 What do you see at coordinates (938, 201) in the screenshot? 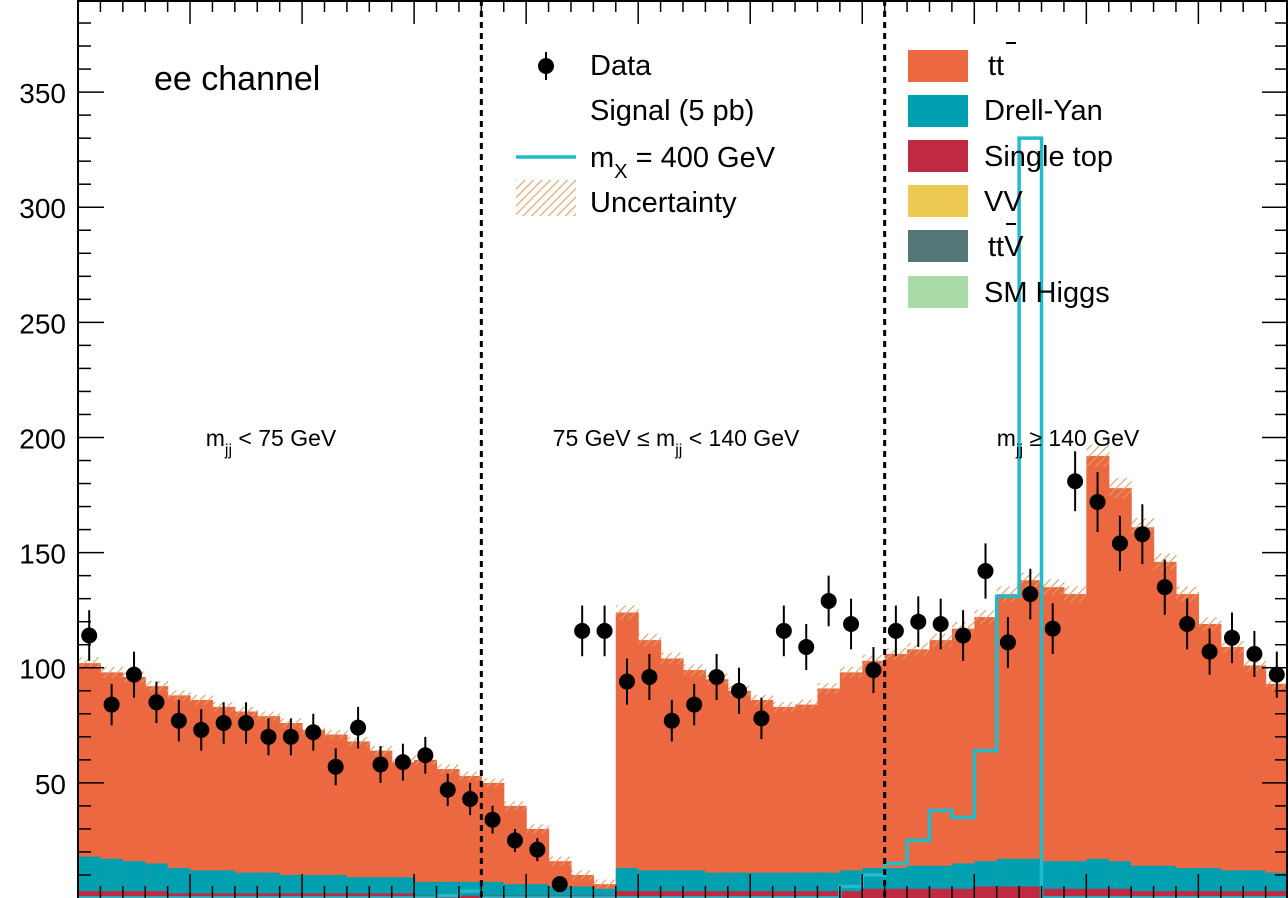
I see `legend-vv-swatch` at bounding box center [938, 201].